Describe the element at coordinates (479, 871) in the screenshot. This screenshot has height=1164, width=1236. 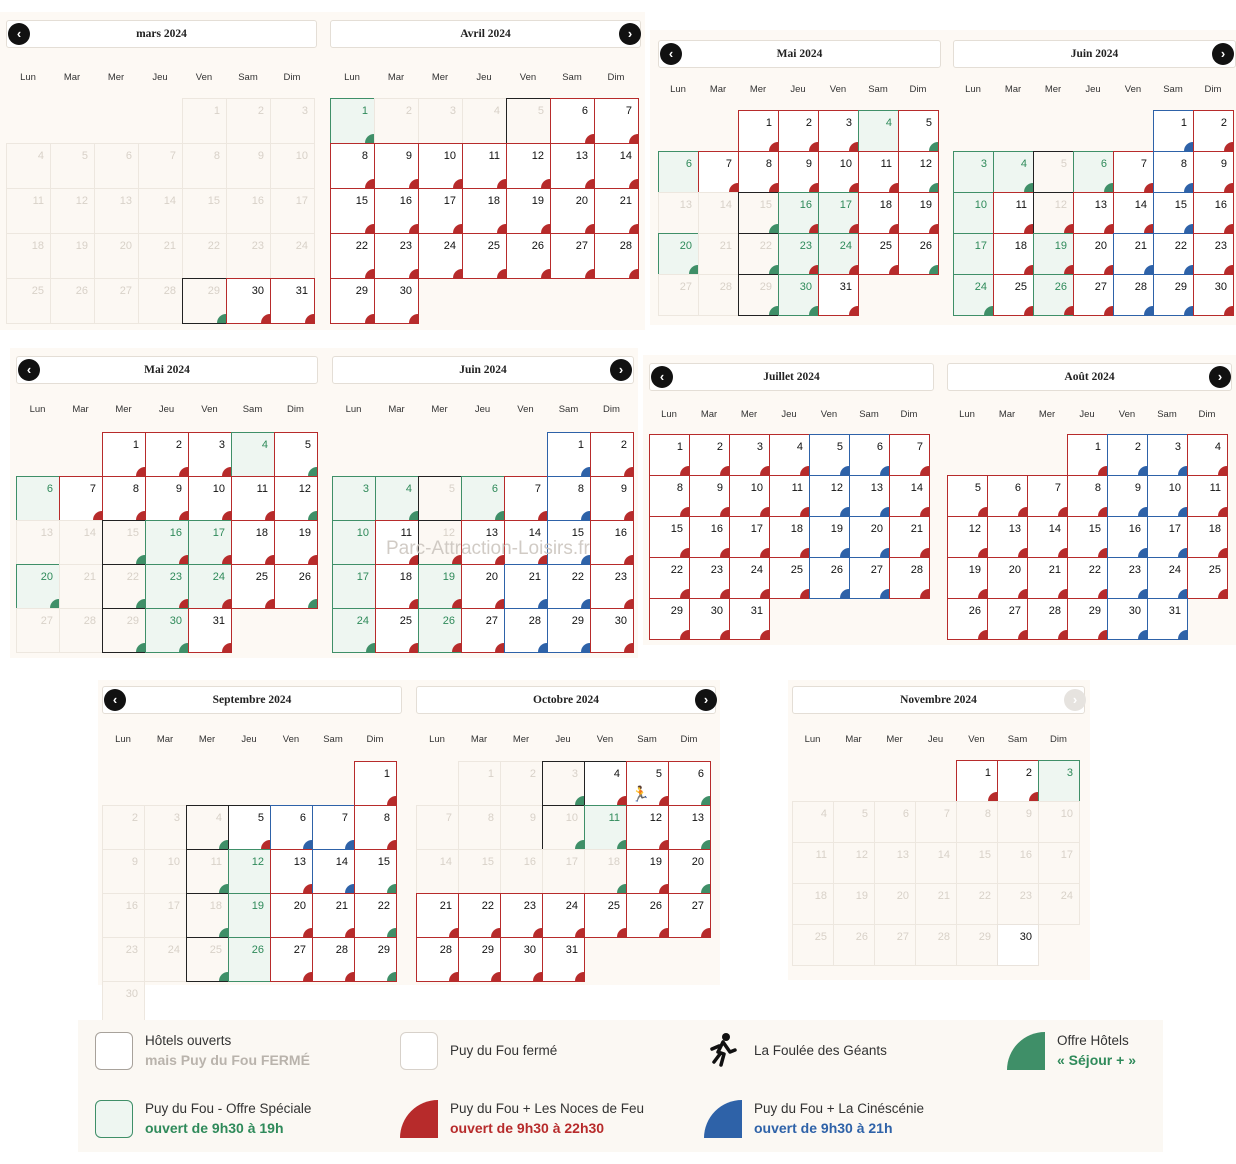
I see `day-cell: 15` at that location.